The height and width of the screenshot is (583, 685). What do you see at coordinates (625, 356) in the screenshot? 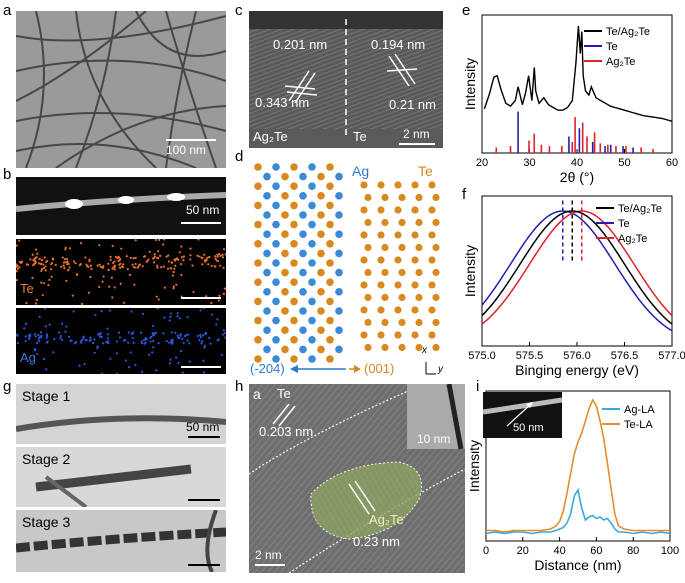
I see `x-tick-label: 576.5` at bounding box center [625, 356].